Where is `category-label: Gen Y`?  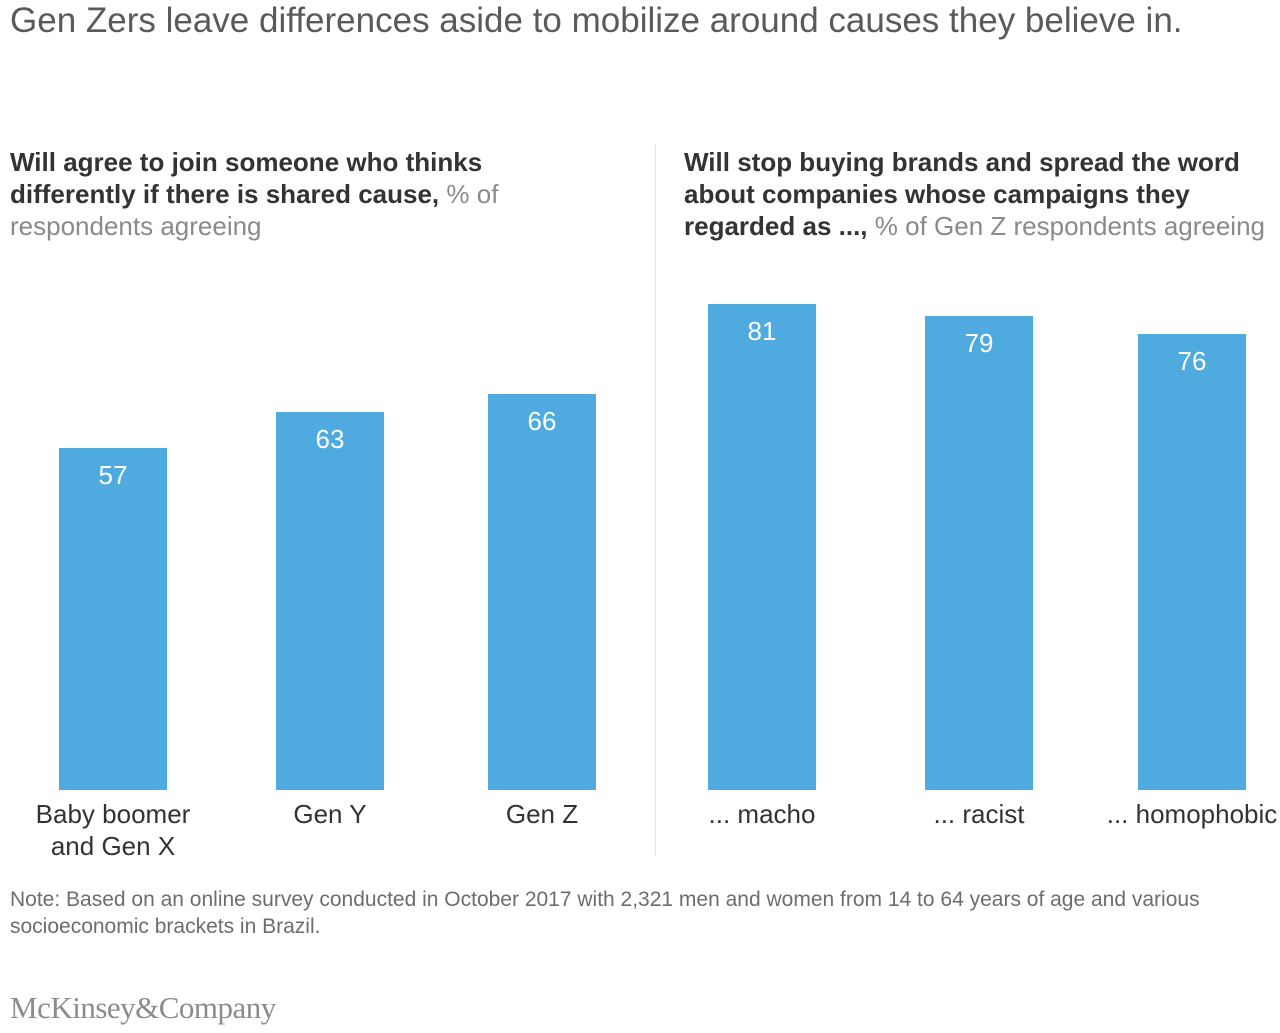
category-label: Gen Y is located at coordinates (330, 814).